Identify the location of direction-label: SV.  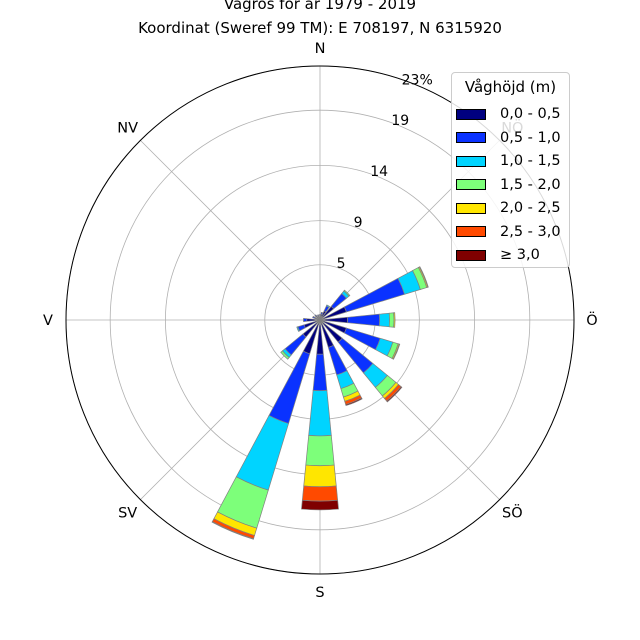
(127, 513).